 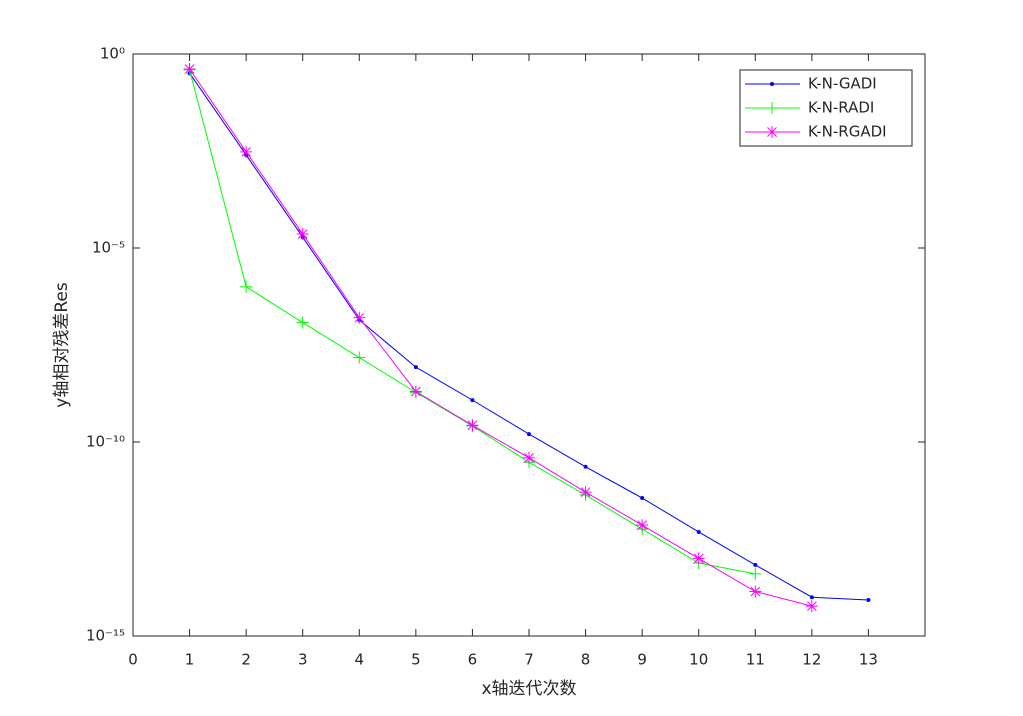 What do you see at coordinates (528, 689) in the screenshot?
I see `x-axis-label: x轴迭代次数` at bounding box center [528, 689].